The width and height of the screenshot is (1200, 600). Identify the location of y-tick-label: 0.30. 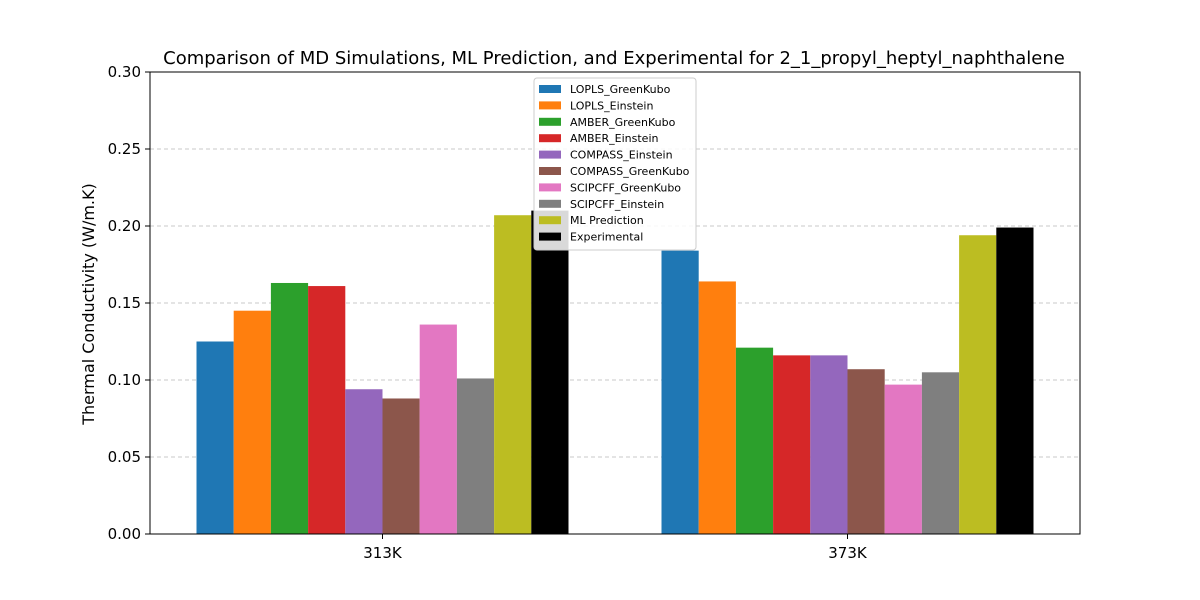
(124, 72).